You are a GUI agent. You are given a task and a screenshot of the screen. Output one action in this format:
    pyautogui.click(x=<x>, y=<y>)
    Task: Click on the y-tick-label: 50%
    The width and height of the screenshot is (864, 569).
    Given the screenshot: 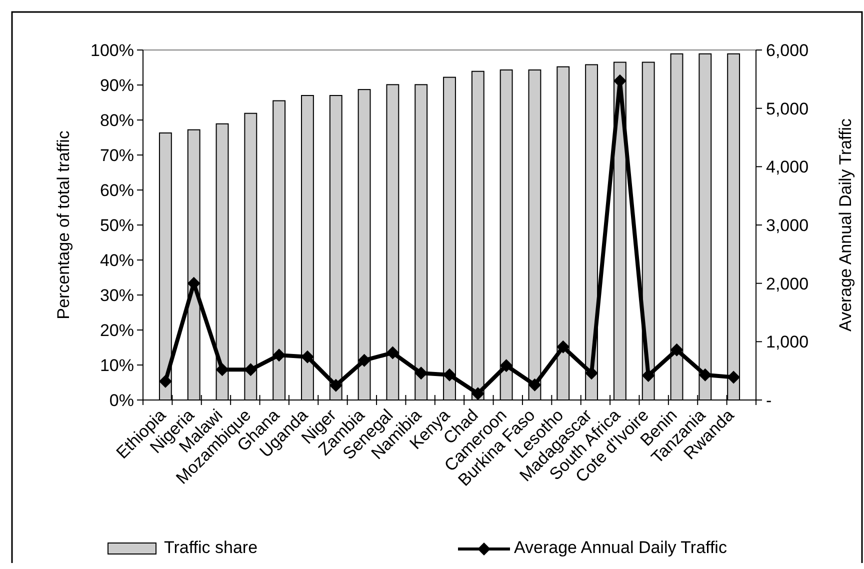 What is the action you would take?
    pyautogui.click(x=117, y=225)
    